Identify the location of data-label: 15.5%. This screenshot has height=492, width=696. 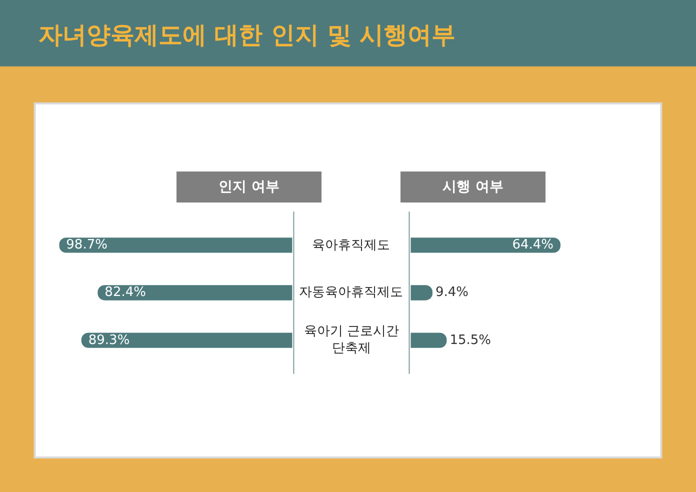
(471, 340).